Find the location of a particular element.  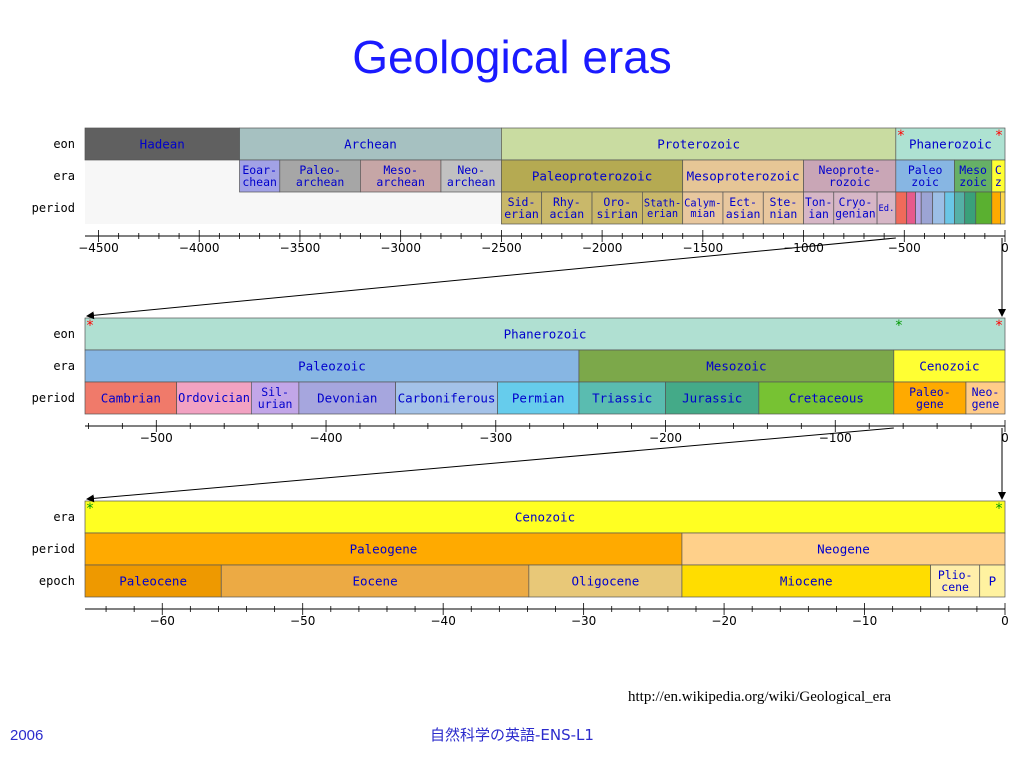

segment-label: Triassic is located at coordinates (622, 397).